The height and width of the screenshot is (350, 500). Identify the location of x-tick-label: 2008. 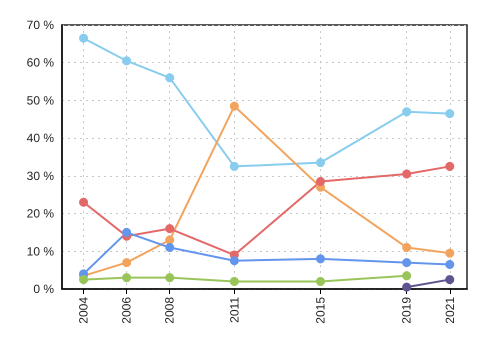
(169, 310).